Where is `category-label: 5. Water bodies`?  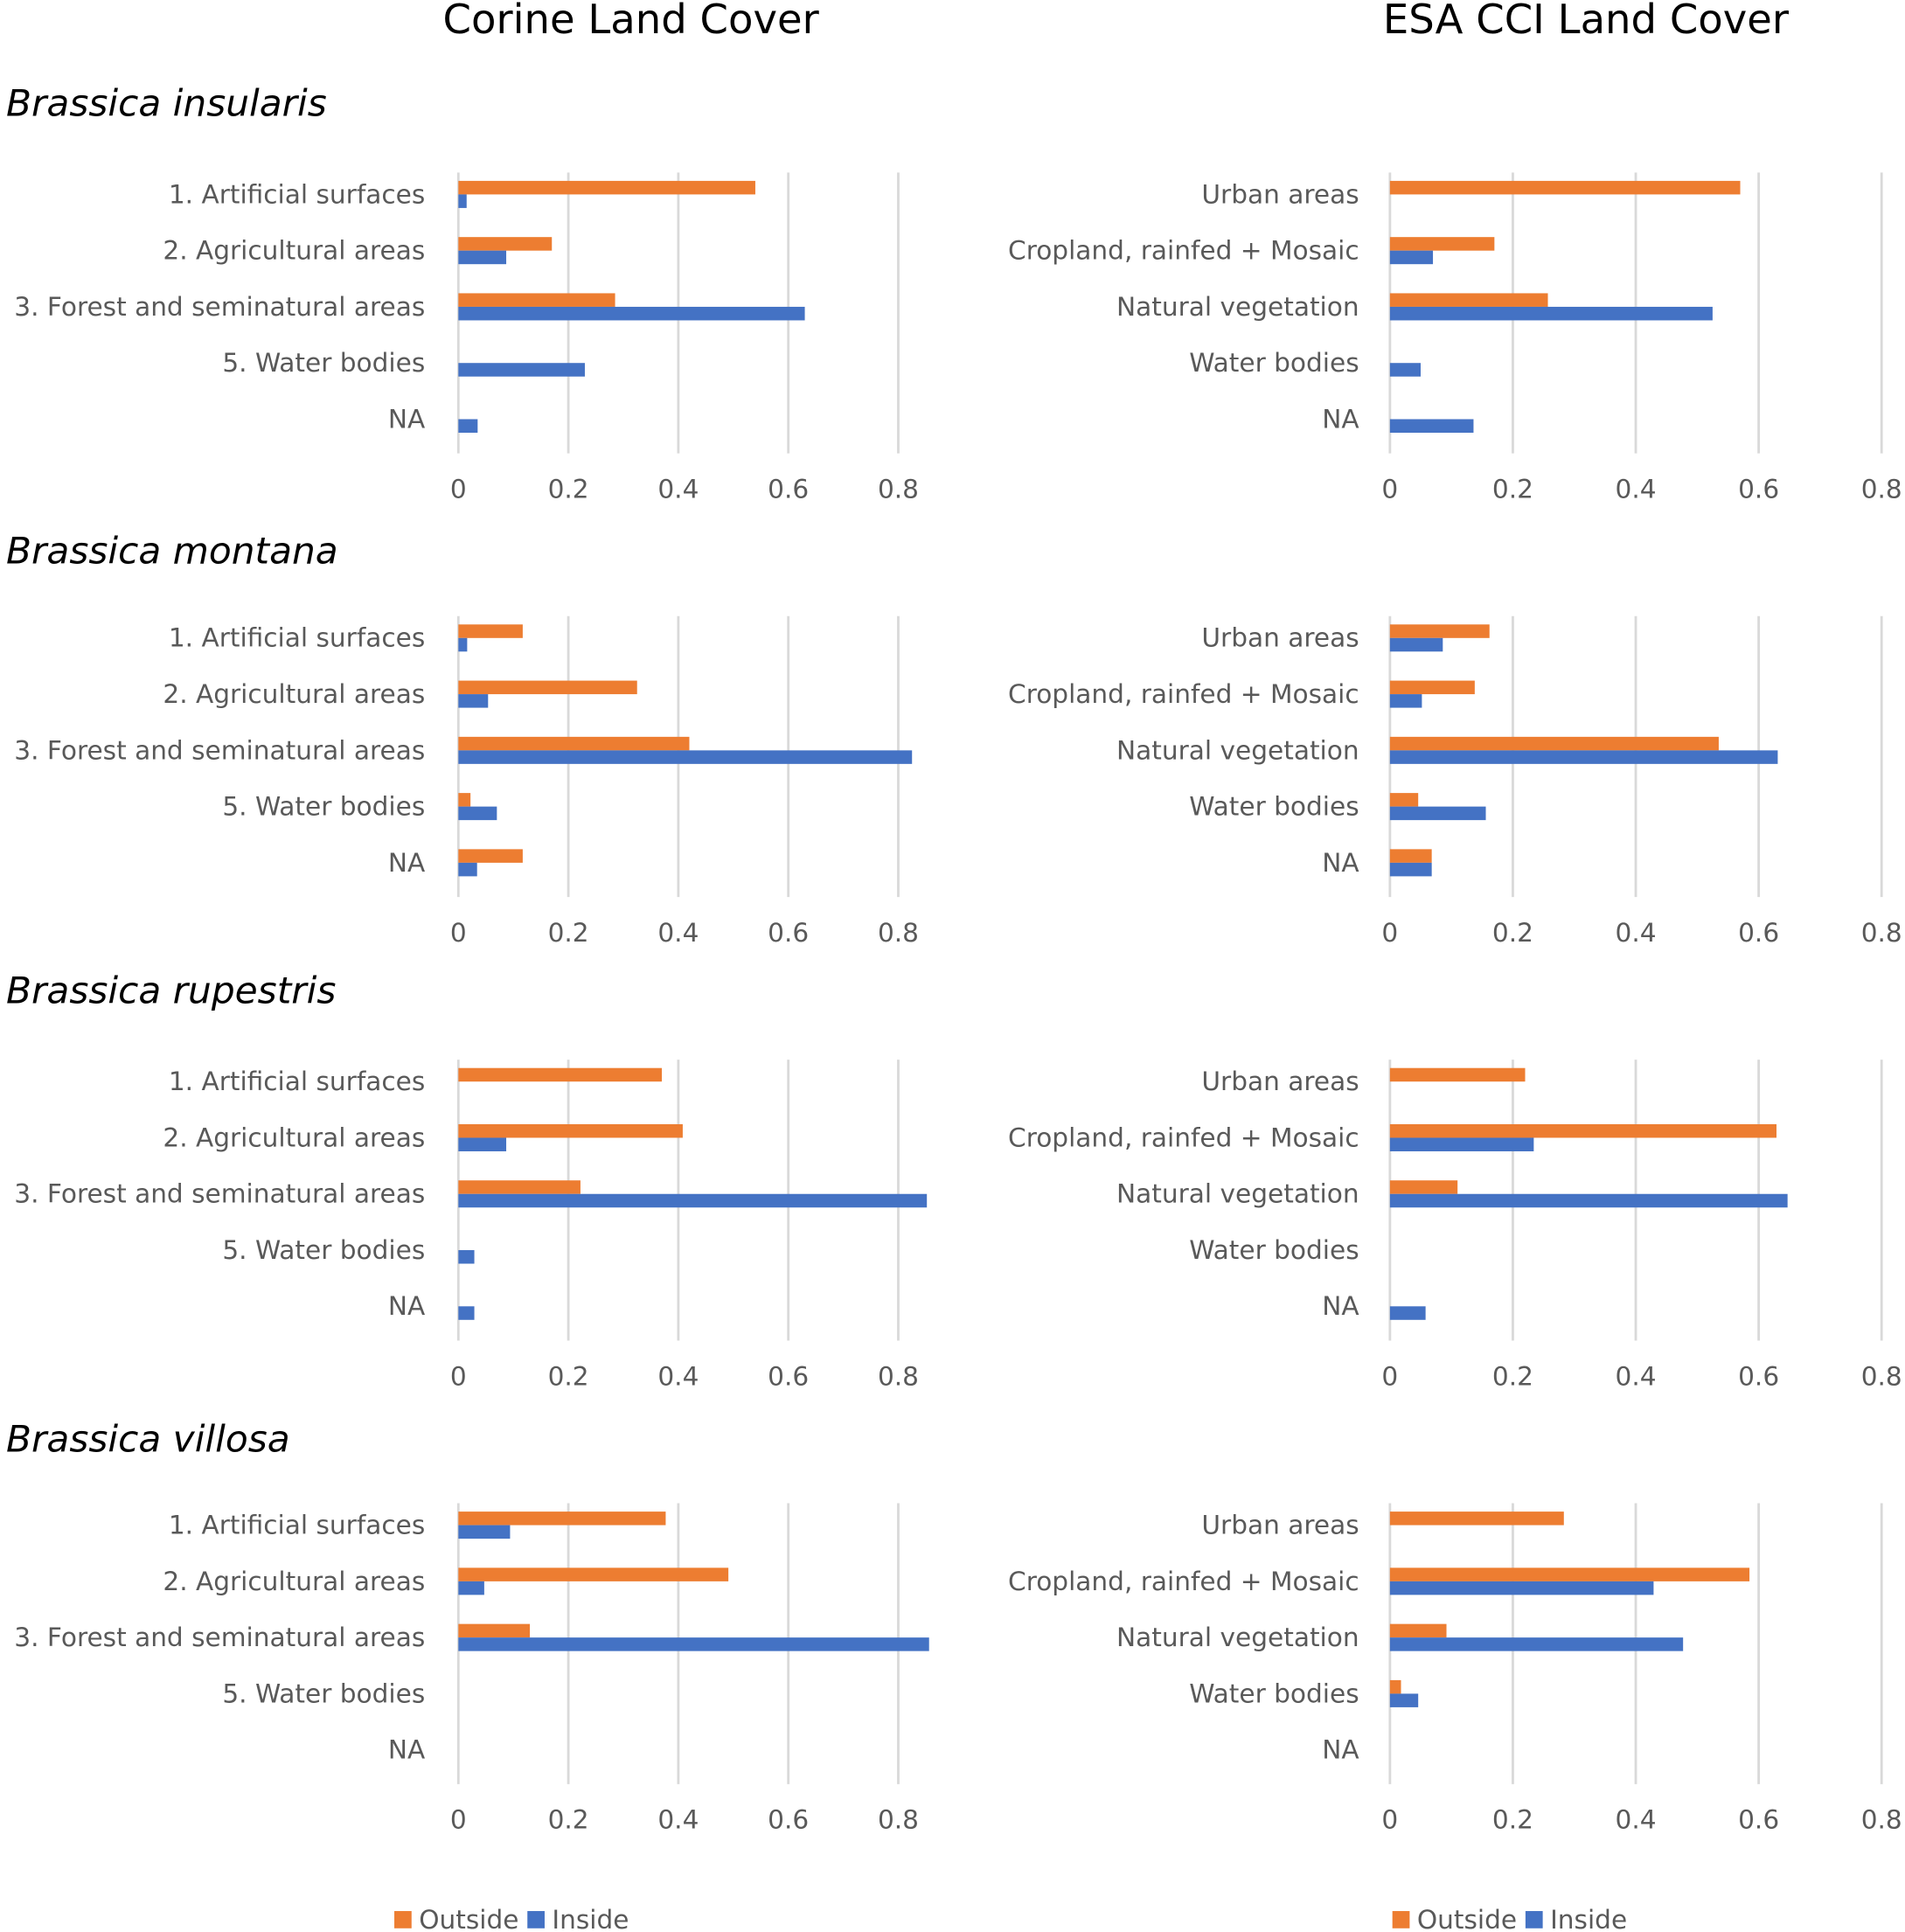
category-label: 5. Water bodies is located at coordinates (323, 807).